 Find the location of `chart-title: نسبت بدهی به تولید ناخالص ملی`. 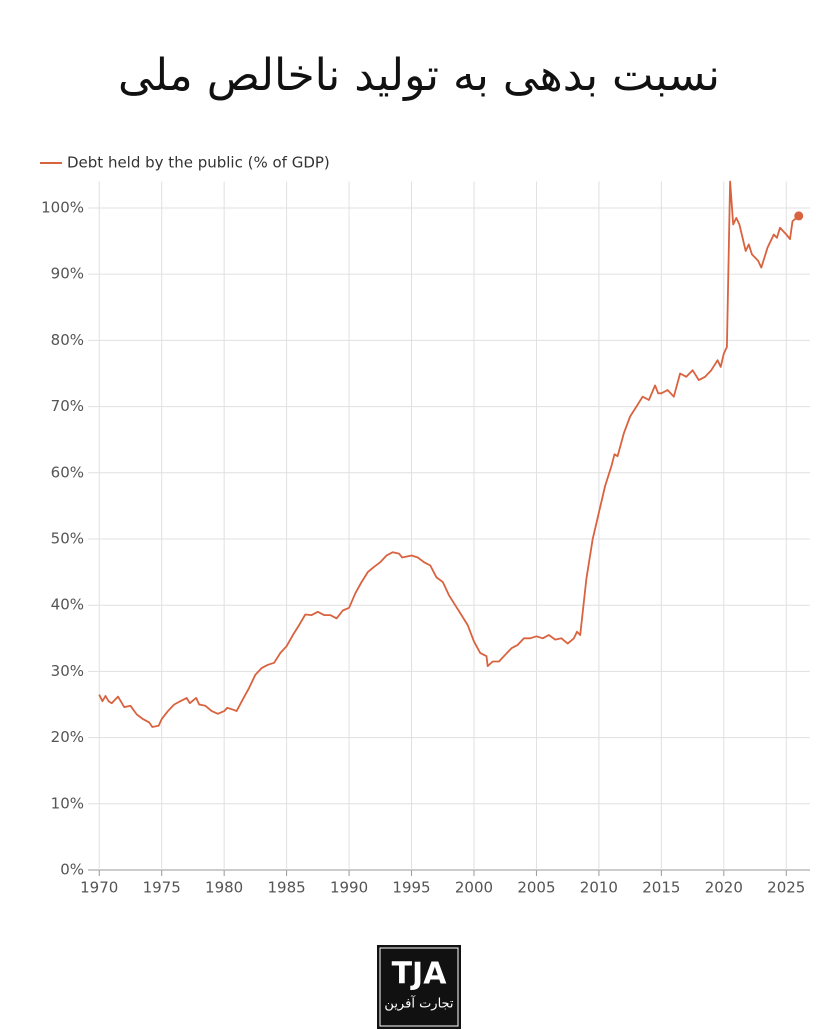

chart-title: نسبت بدهی به تولید ناخالص ملی is located at coordinates (419, 75).